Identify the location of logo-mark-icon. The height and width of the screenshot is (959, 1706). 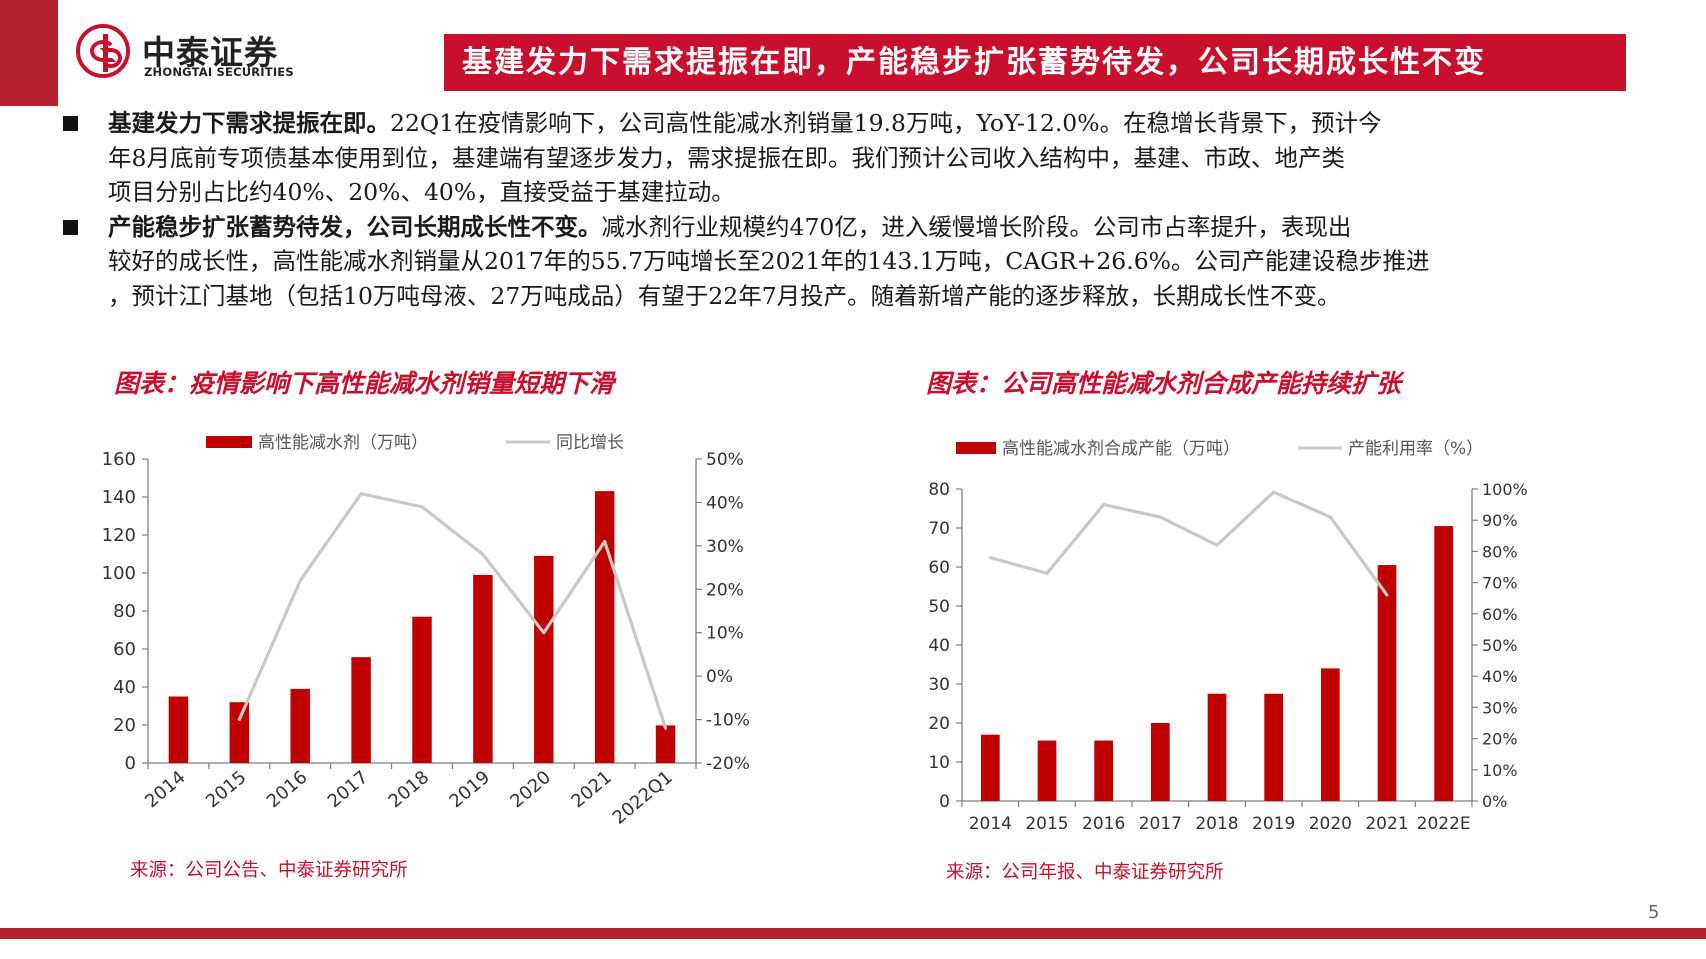
(103, 51).